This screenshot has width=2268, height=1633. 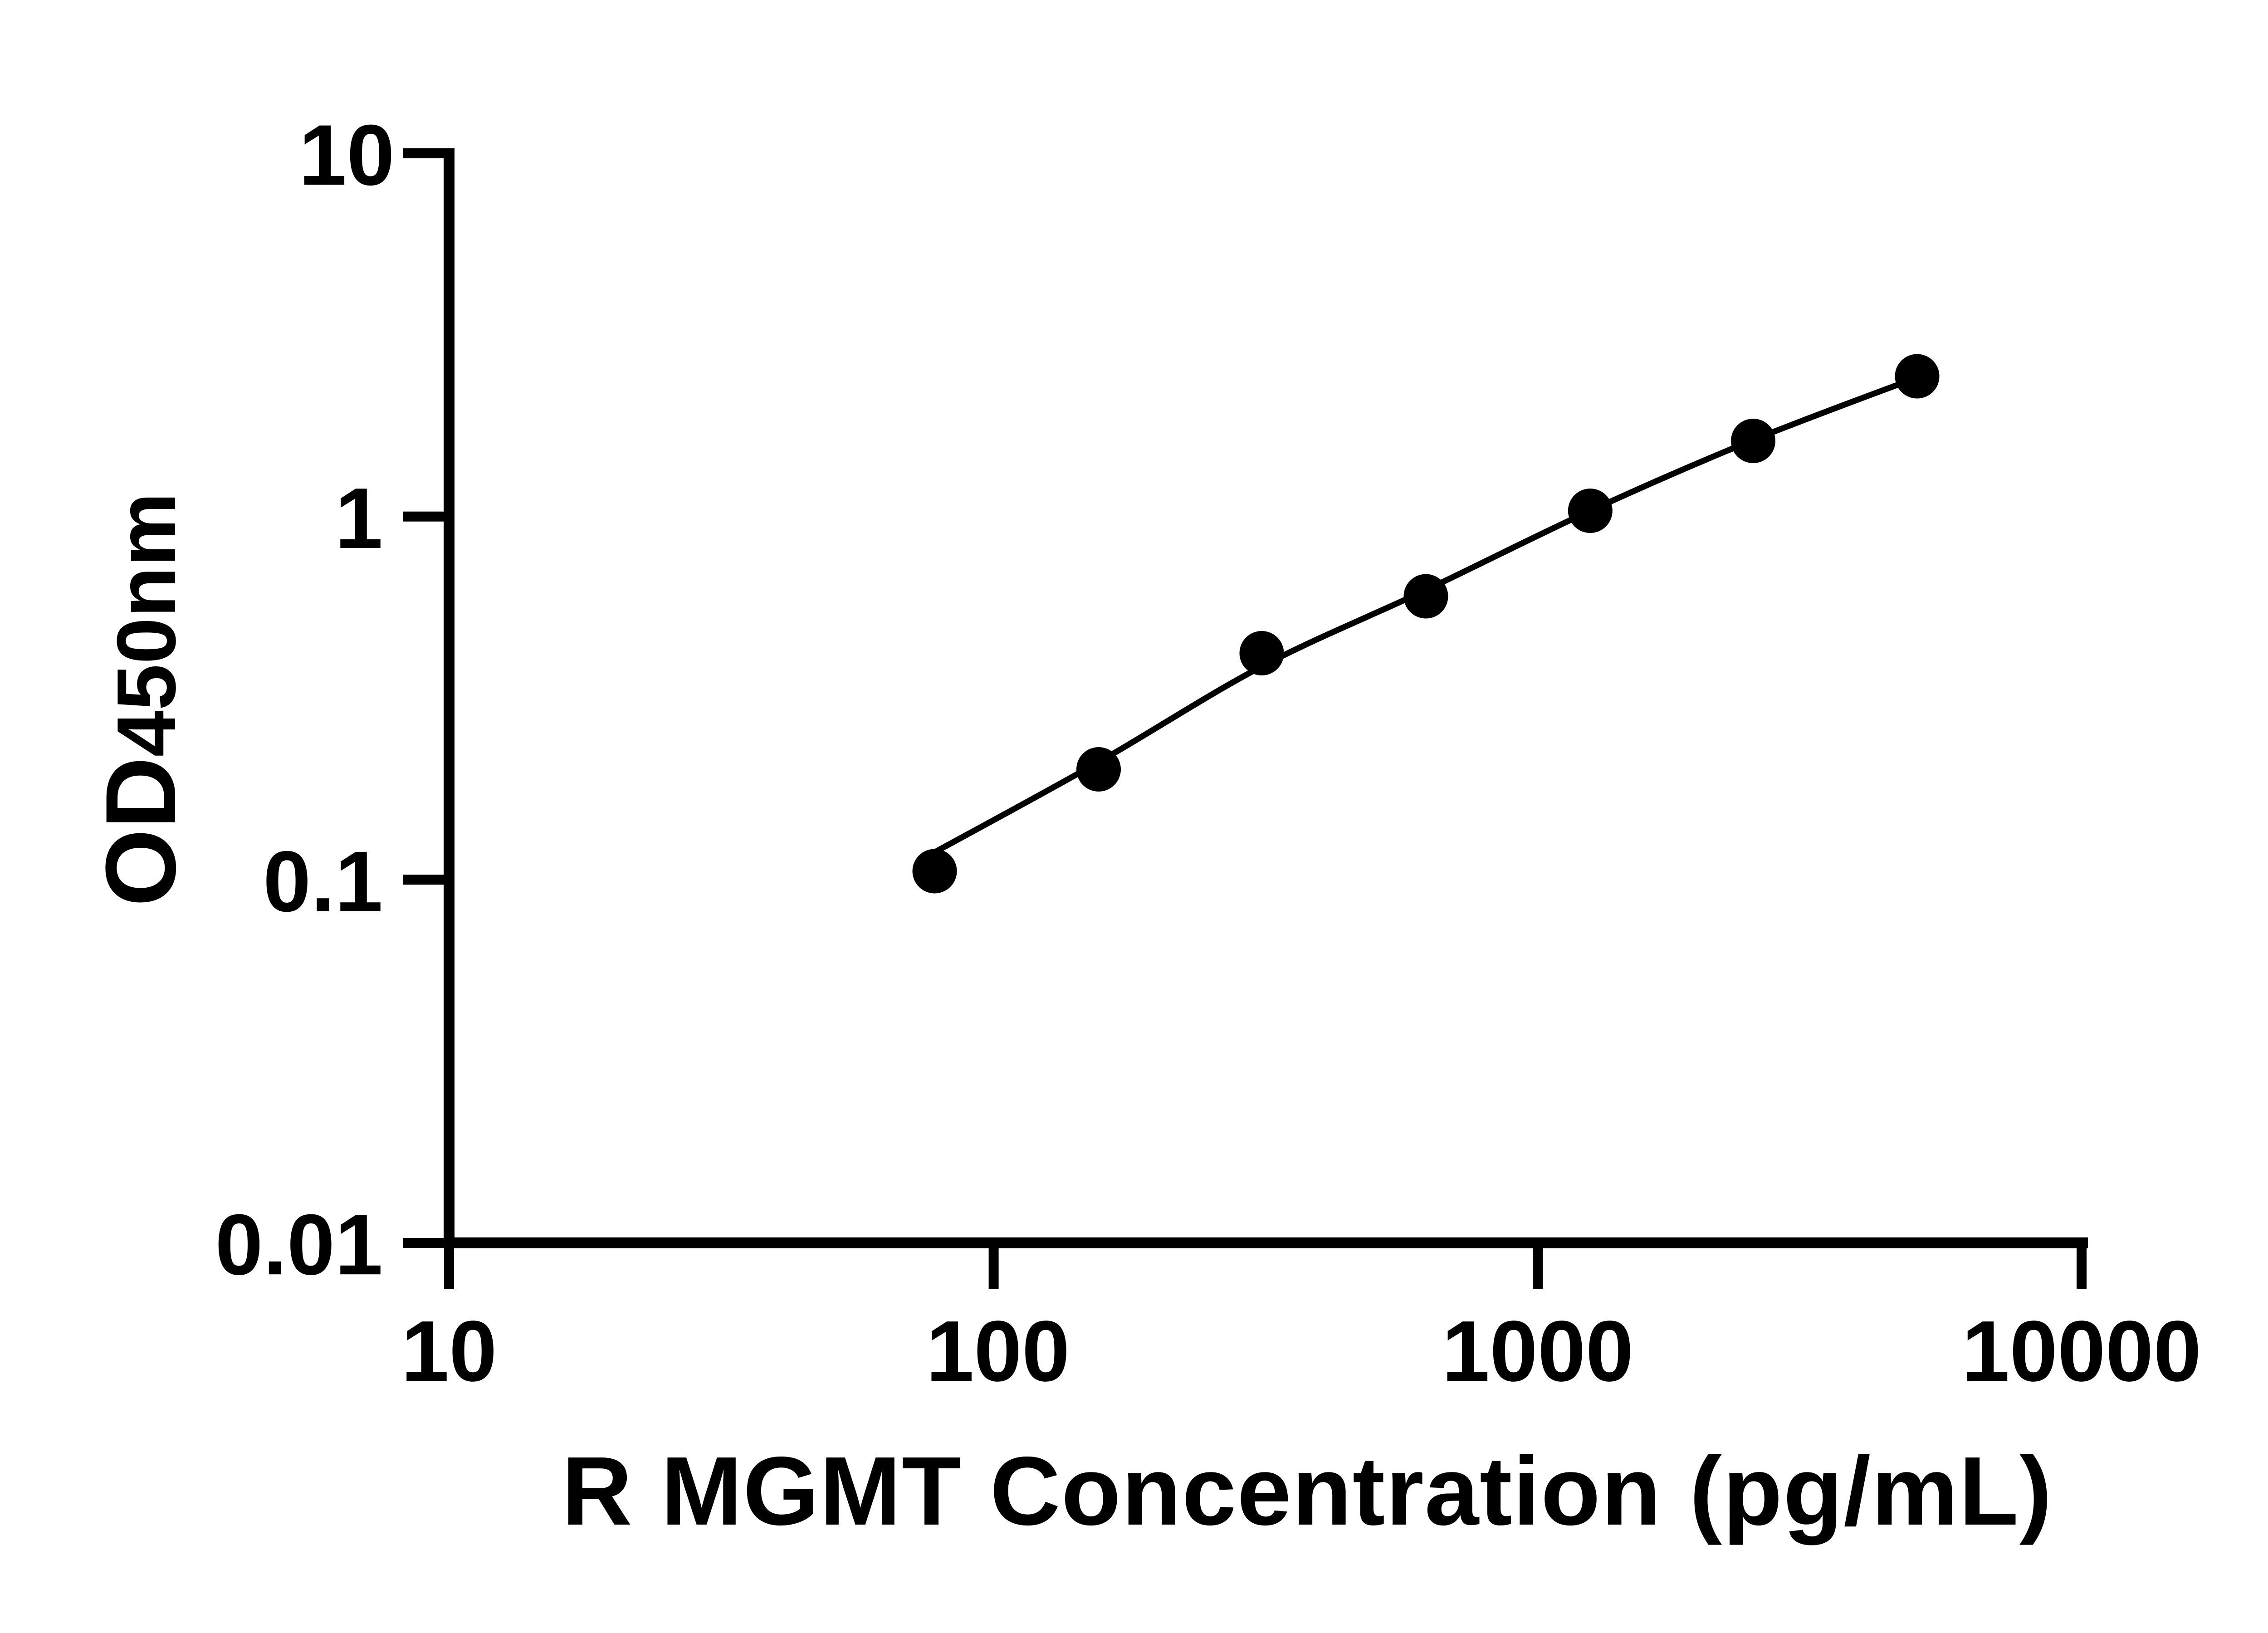 What do you see at coordinates (2081, 1351) in the screenshot?
I see `svg-text: 10000` at bounding box center [2081, 1351].